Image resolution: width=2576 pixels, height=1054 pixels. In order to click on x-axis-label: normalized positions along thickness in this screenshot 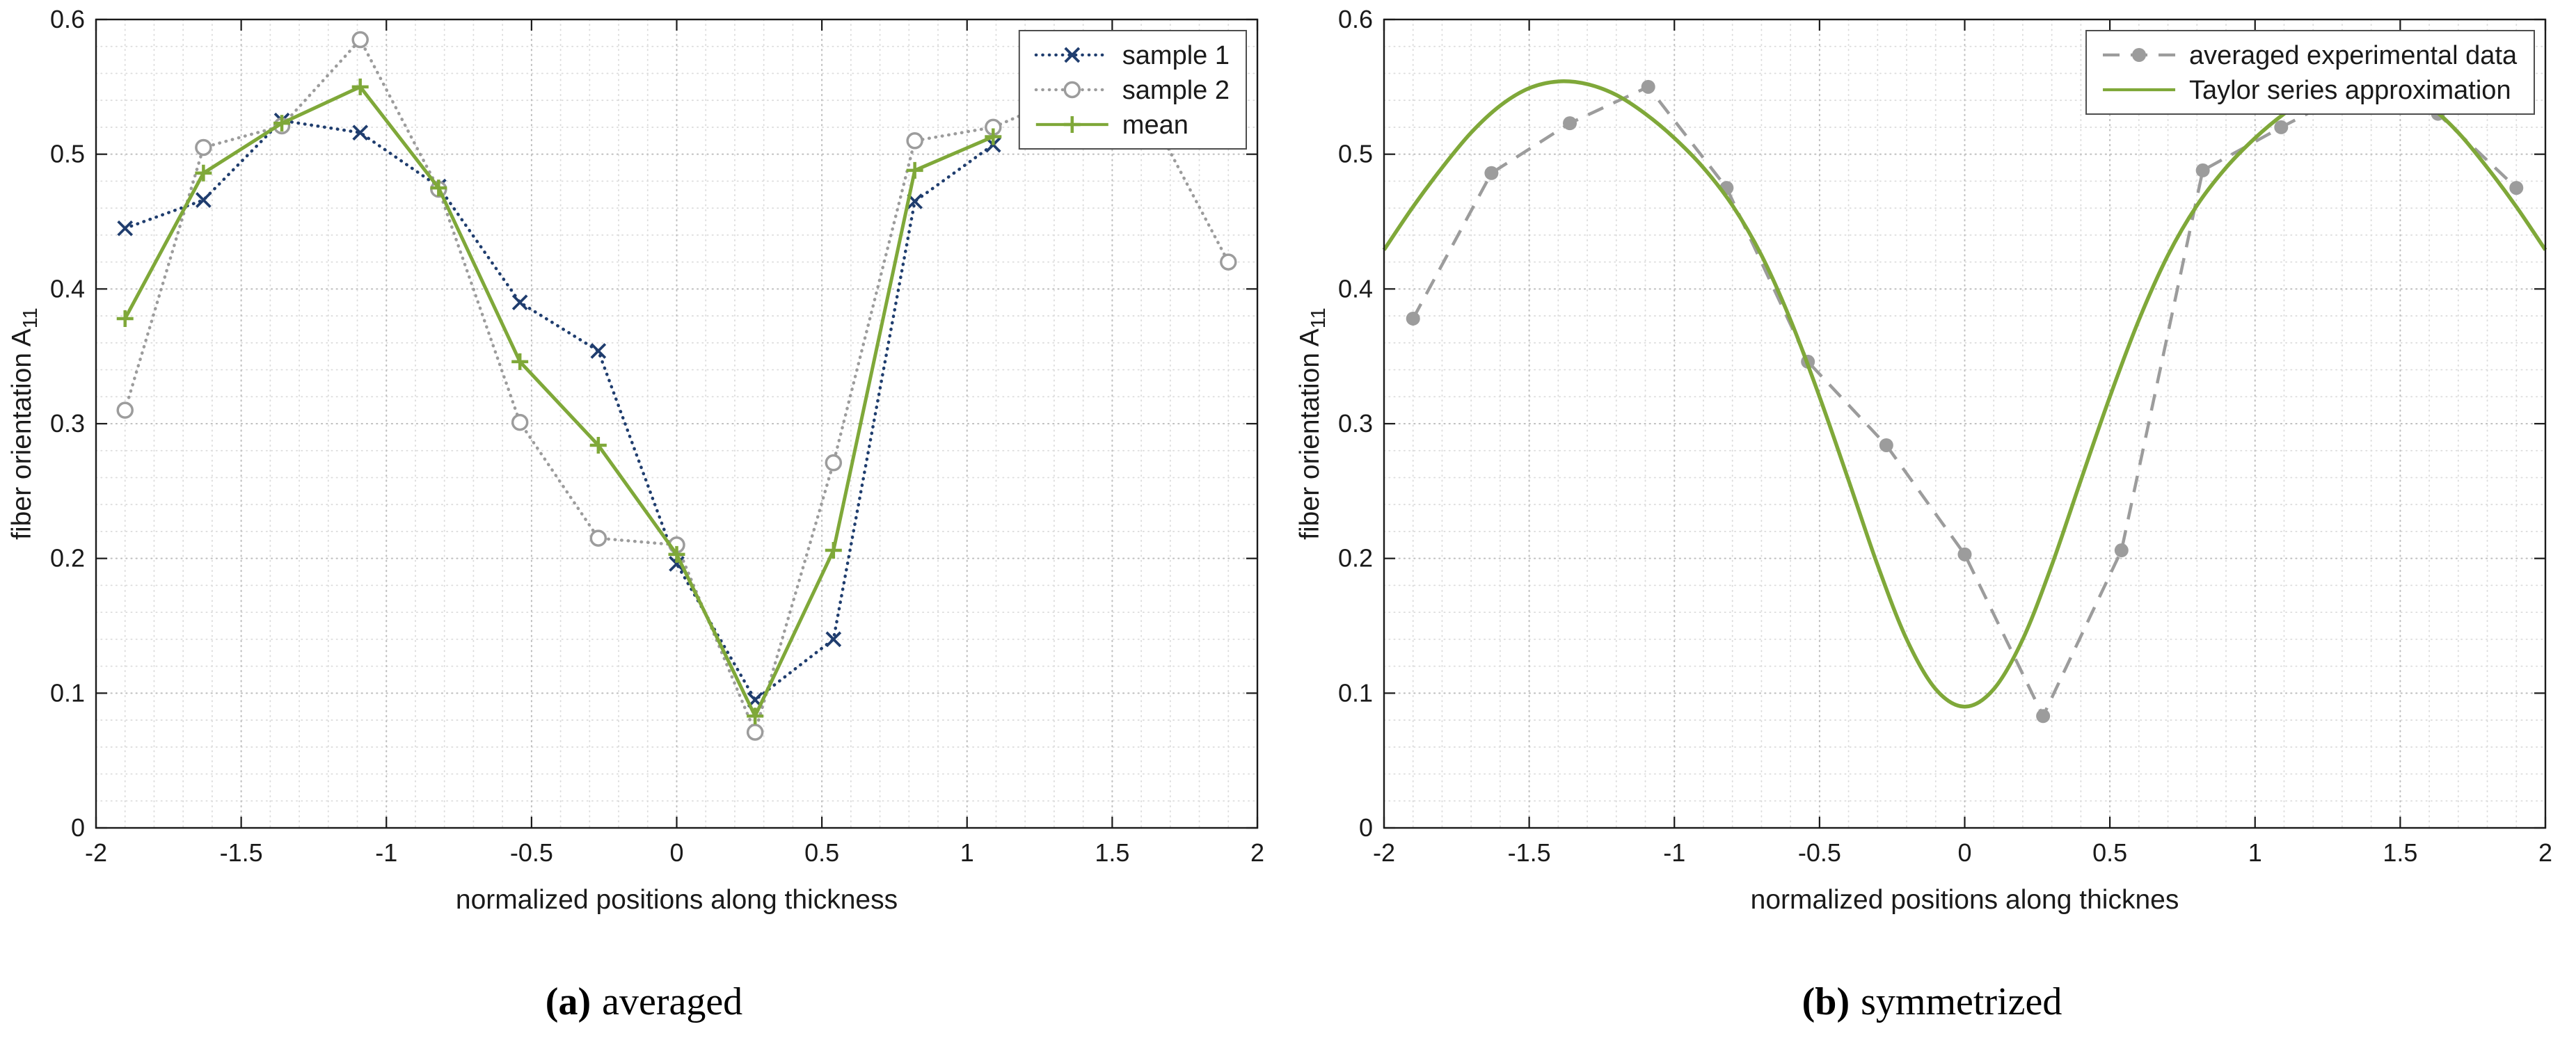, I will do `click(677, 900)`.